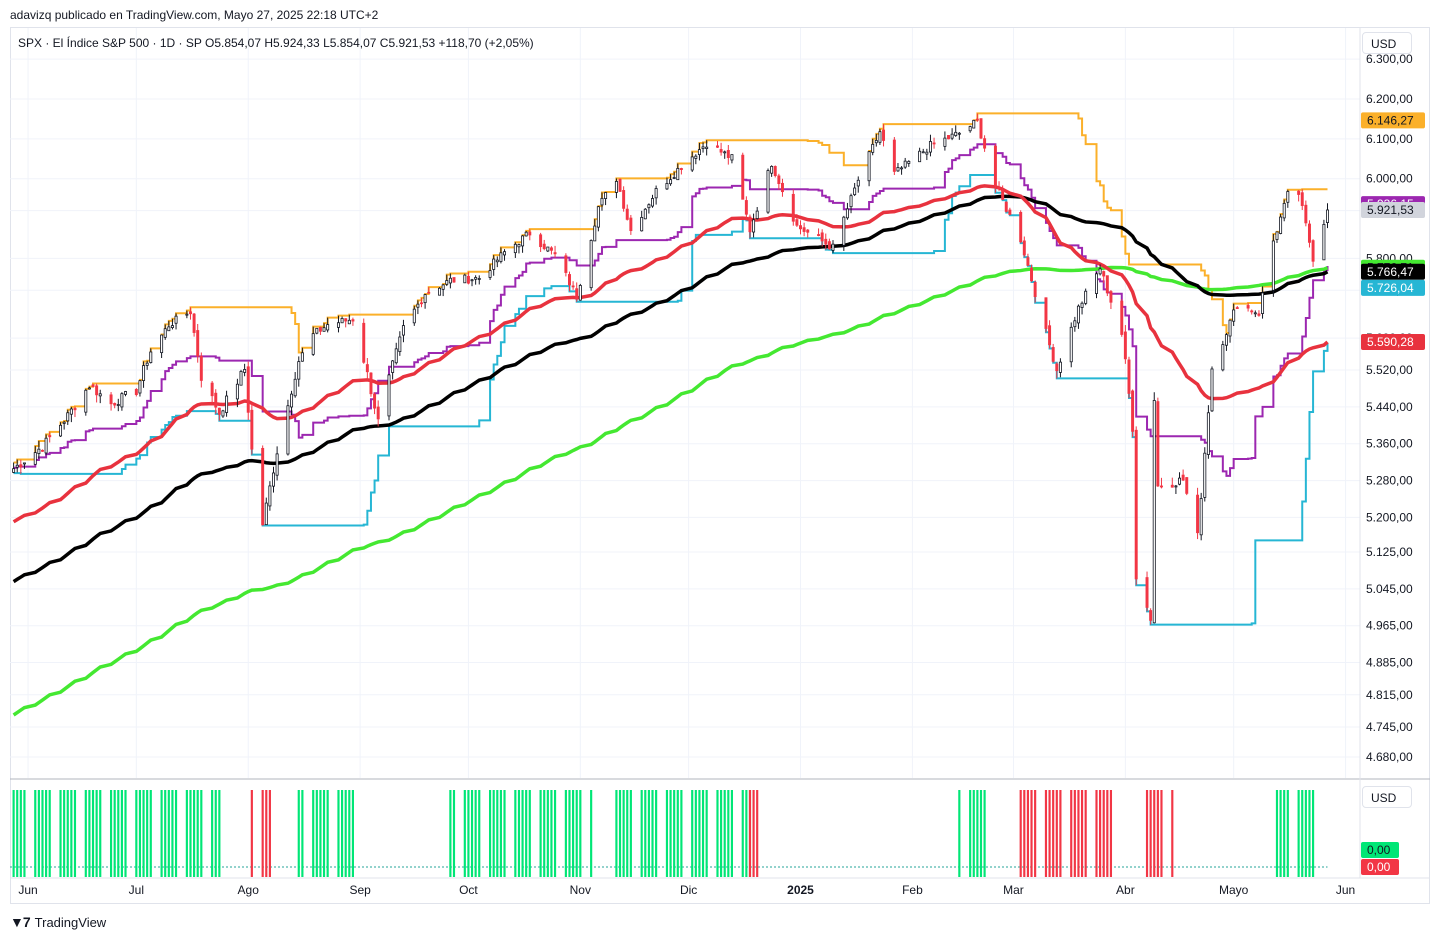  What do you see at coordinates (1390, 342) in the screenshot?
I see `ma-red-value: 5.590,28` at bounding box center [1390, 342].